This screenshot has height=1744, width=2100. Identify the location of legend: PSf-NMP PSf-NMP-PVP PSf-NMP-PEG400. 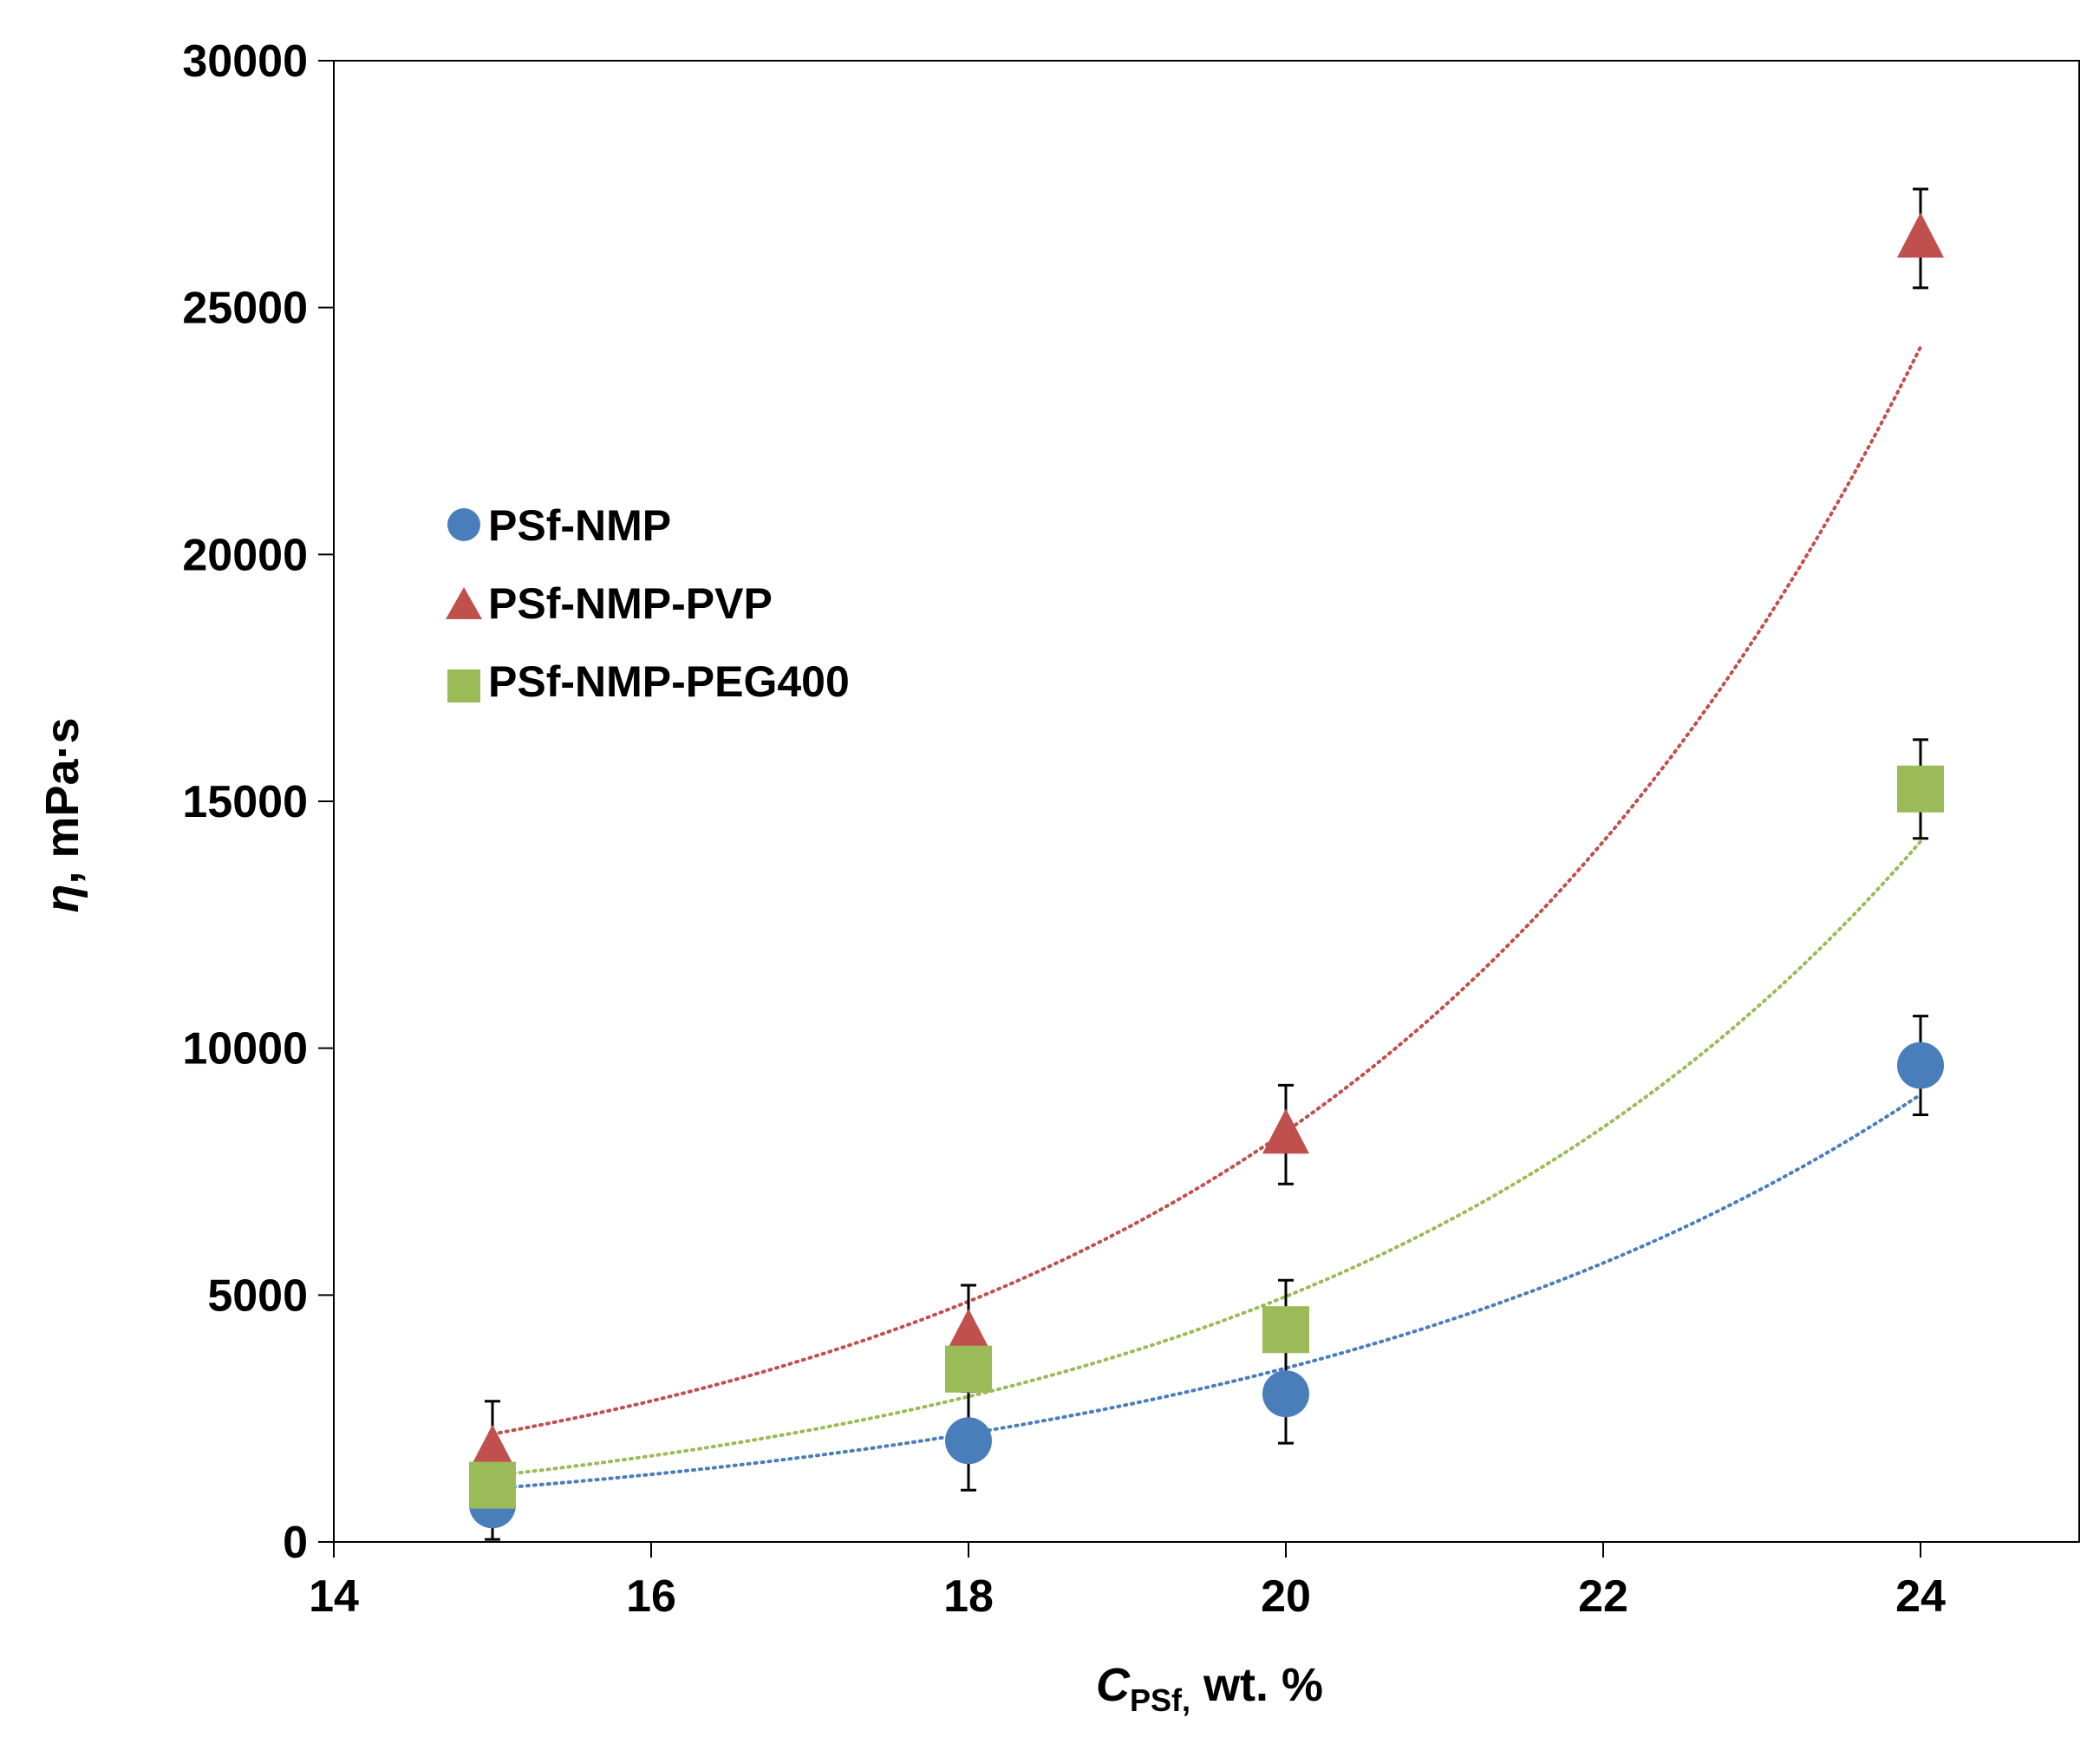
(648, 603).